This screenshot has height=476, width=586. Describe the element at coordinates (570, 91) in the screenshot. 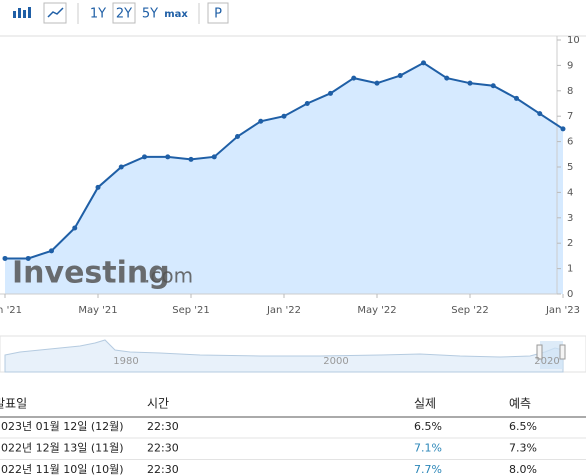

I see `y-tick-label: 8` at that location.